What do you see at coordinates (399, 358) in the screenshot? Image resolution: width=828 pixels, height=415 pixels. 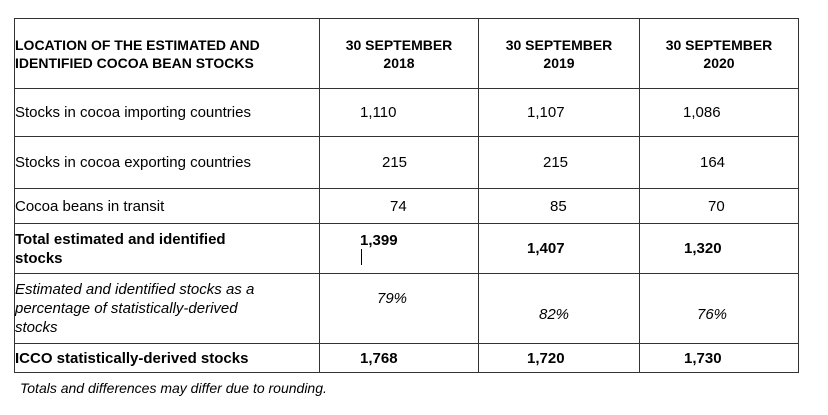 I see `value-2018: 1,768` at bounding box center [399, 358].